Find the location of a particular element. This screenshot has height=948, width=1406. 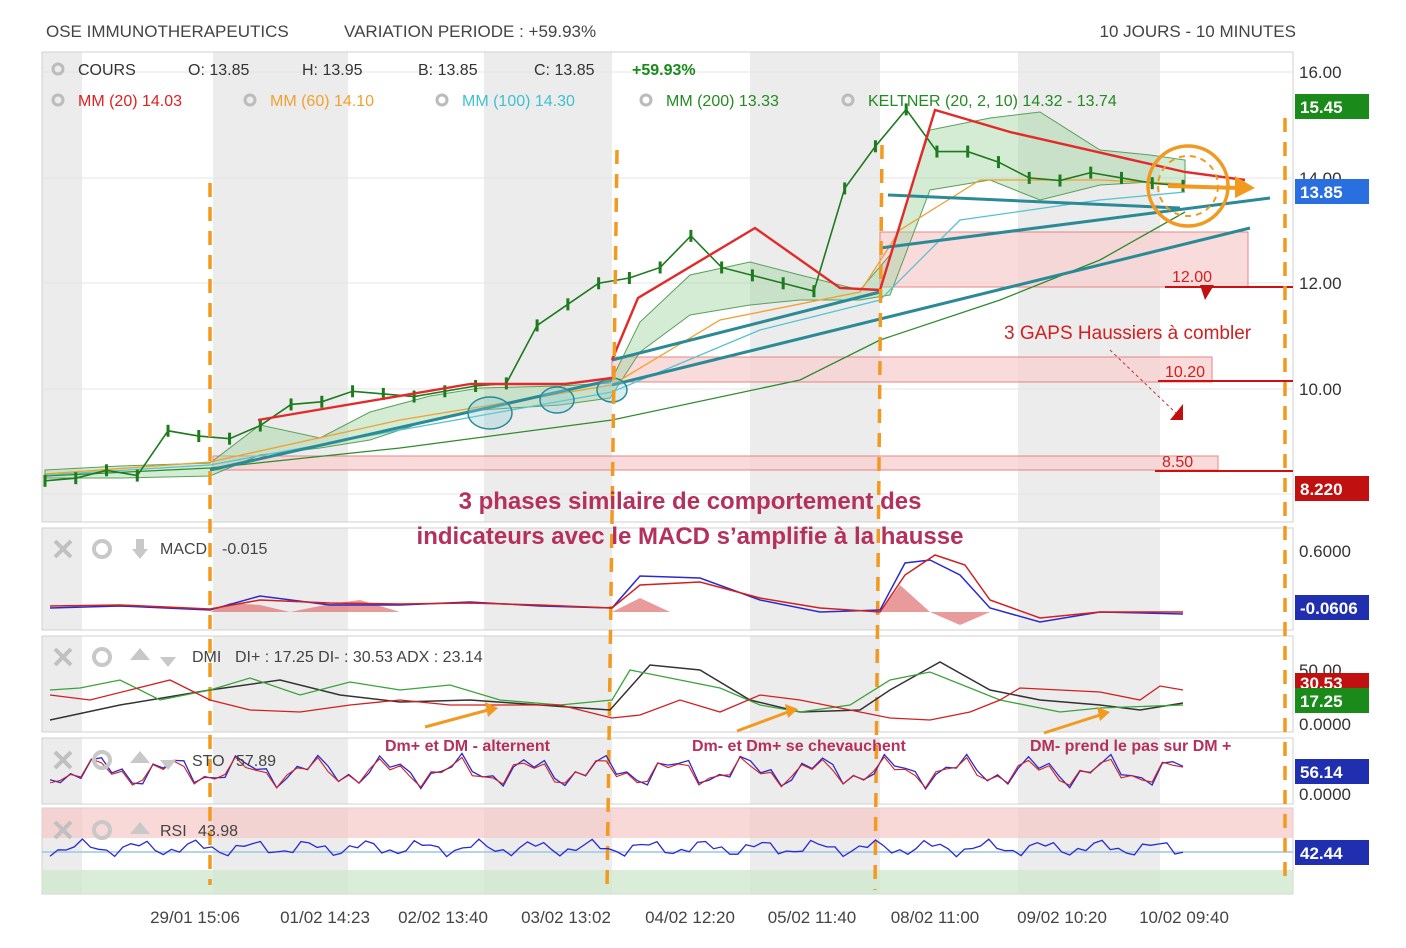

period-variation: VARIATION PERIODE : +59.93% is located at coordinates (470, 31).